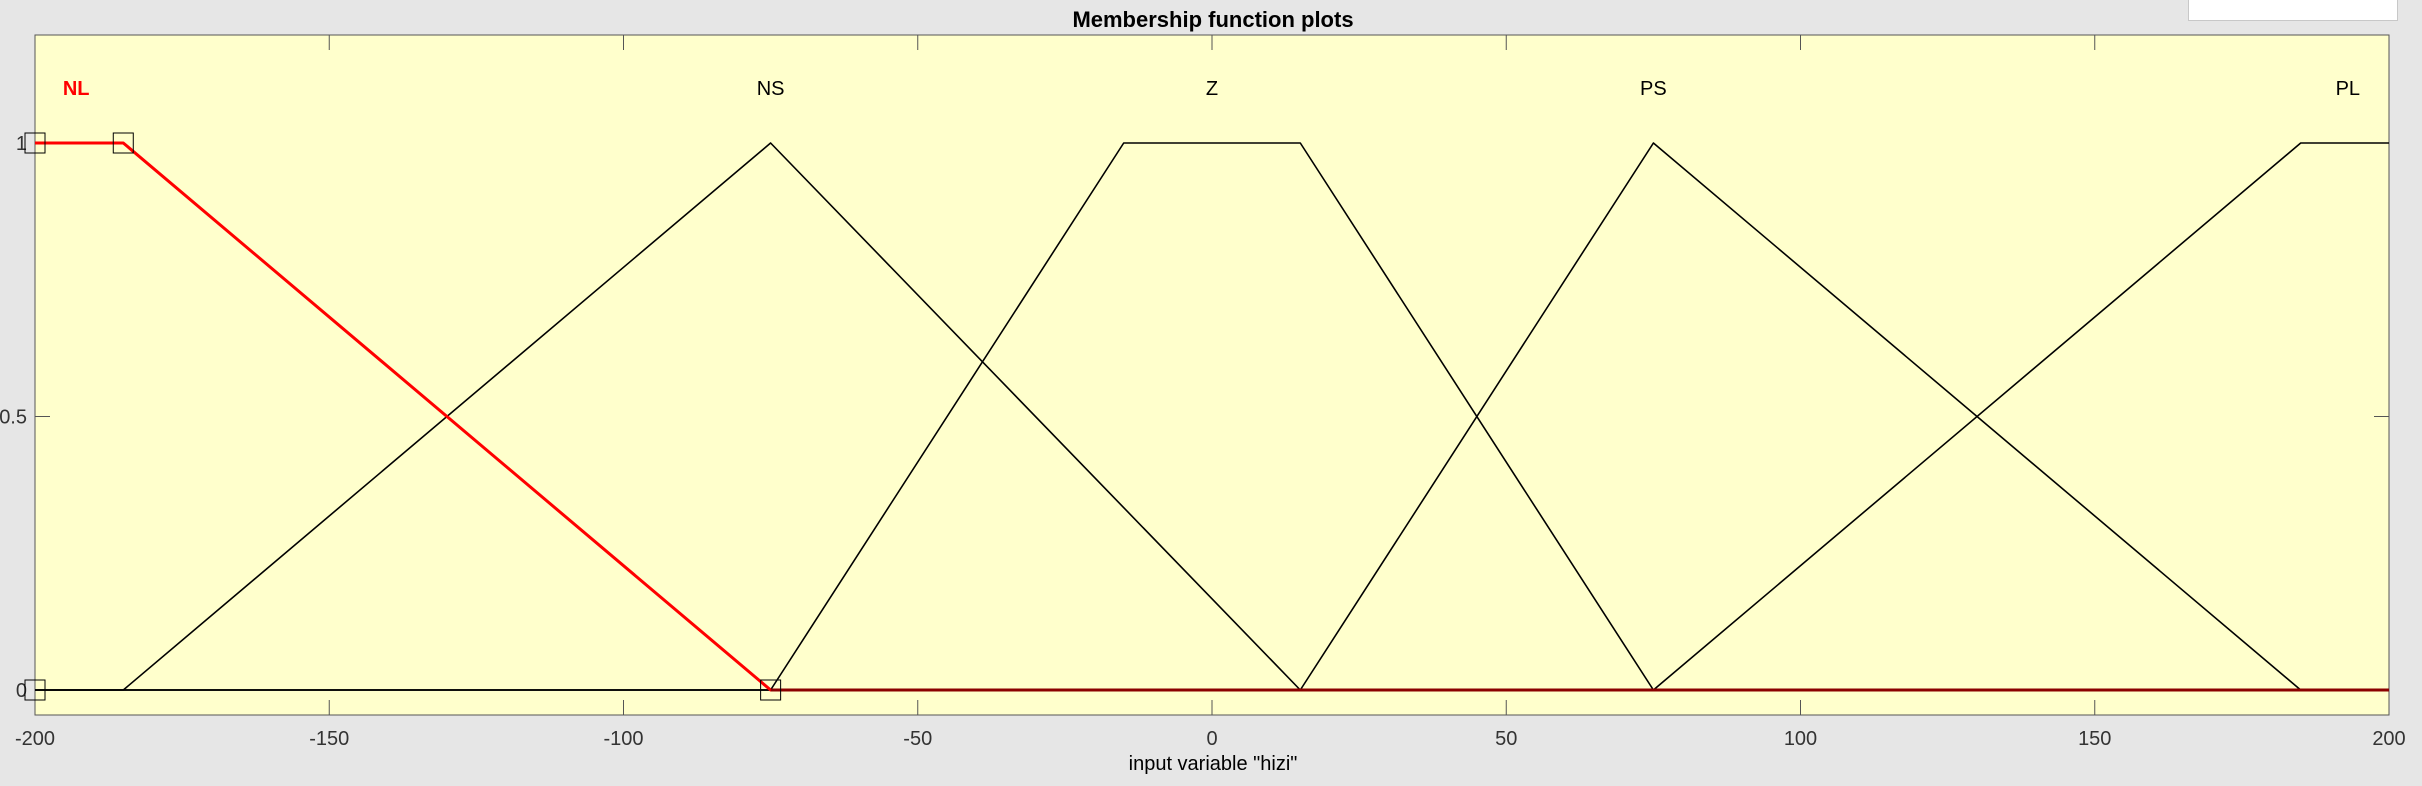 The image size is (2422, 786). I want to click on y-tick-label: 0, so click(21, 691).